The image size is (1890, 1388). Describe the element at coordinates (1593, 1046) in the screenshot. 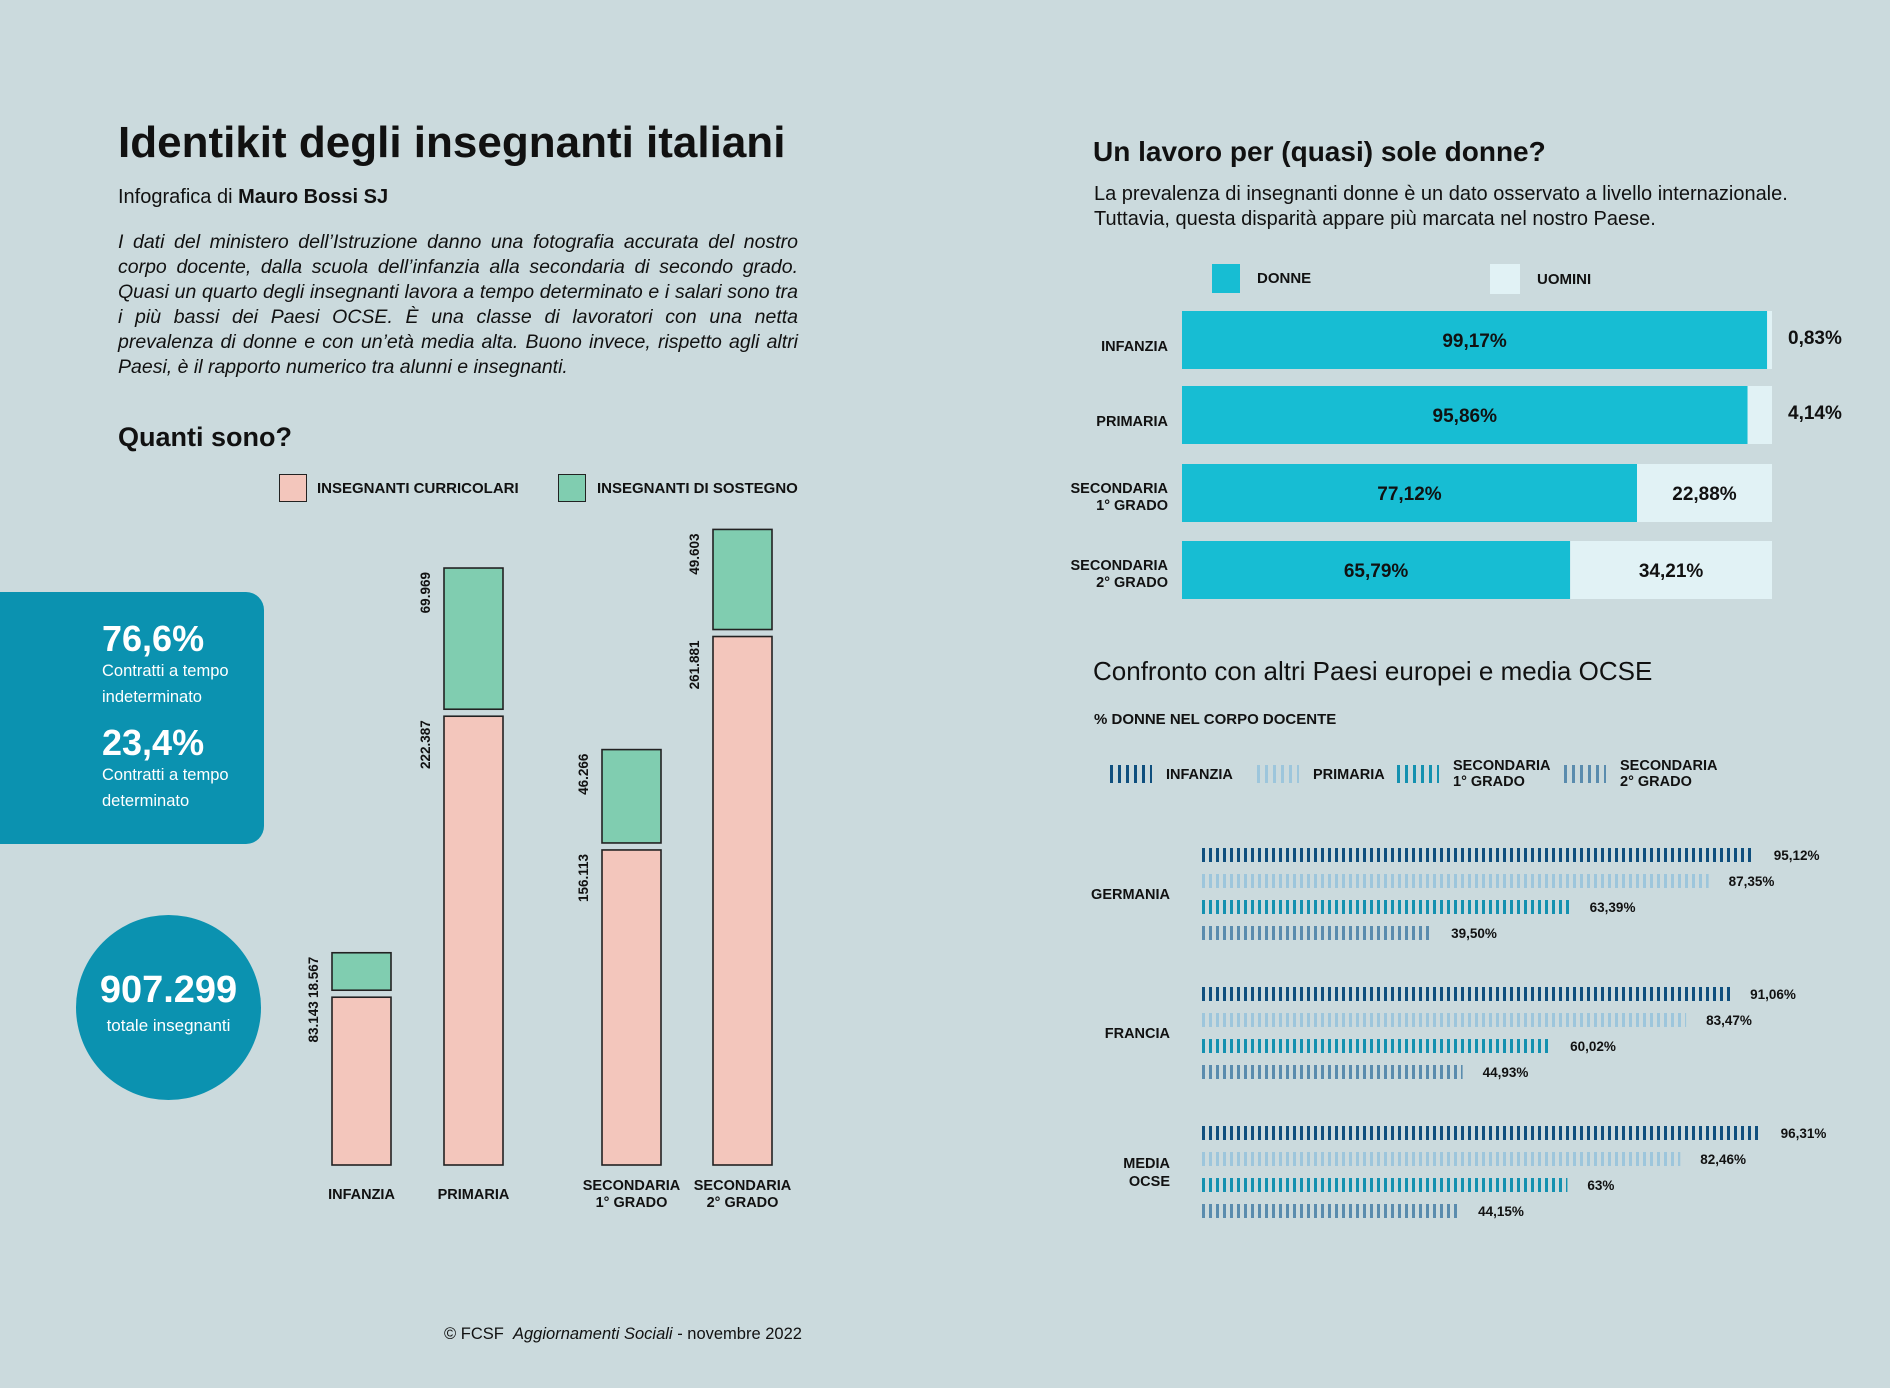

I see `bar-value-label: 60,02%` at that location.